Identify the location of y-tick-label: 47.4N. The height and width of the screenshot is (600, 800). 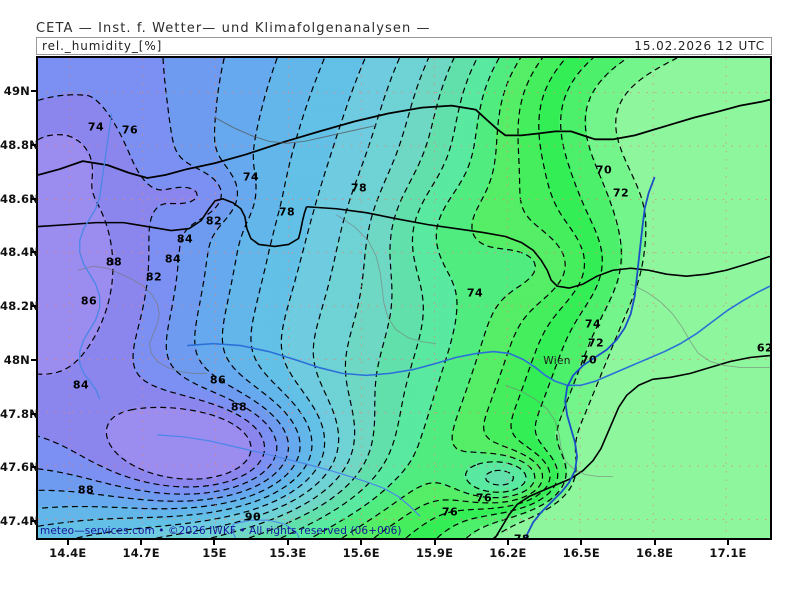
(19, 521).